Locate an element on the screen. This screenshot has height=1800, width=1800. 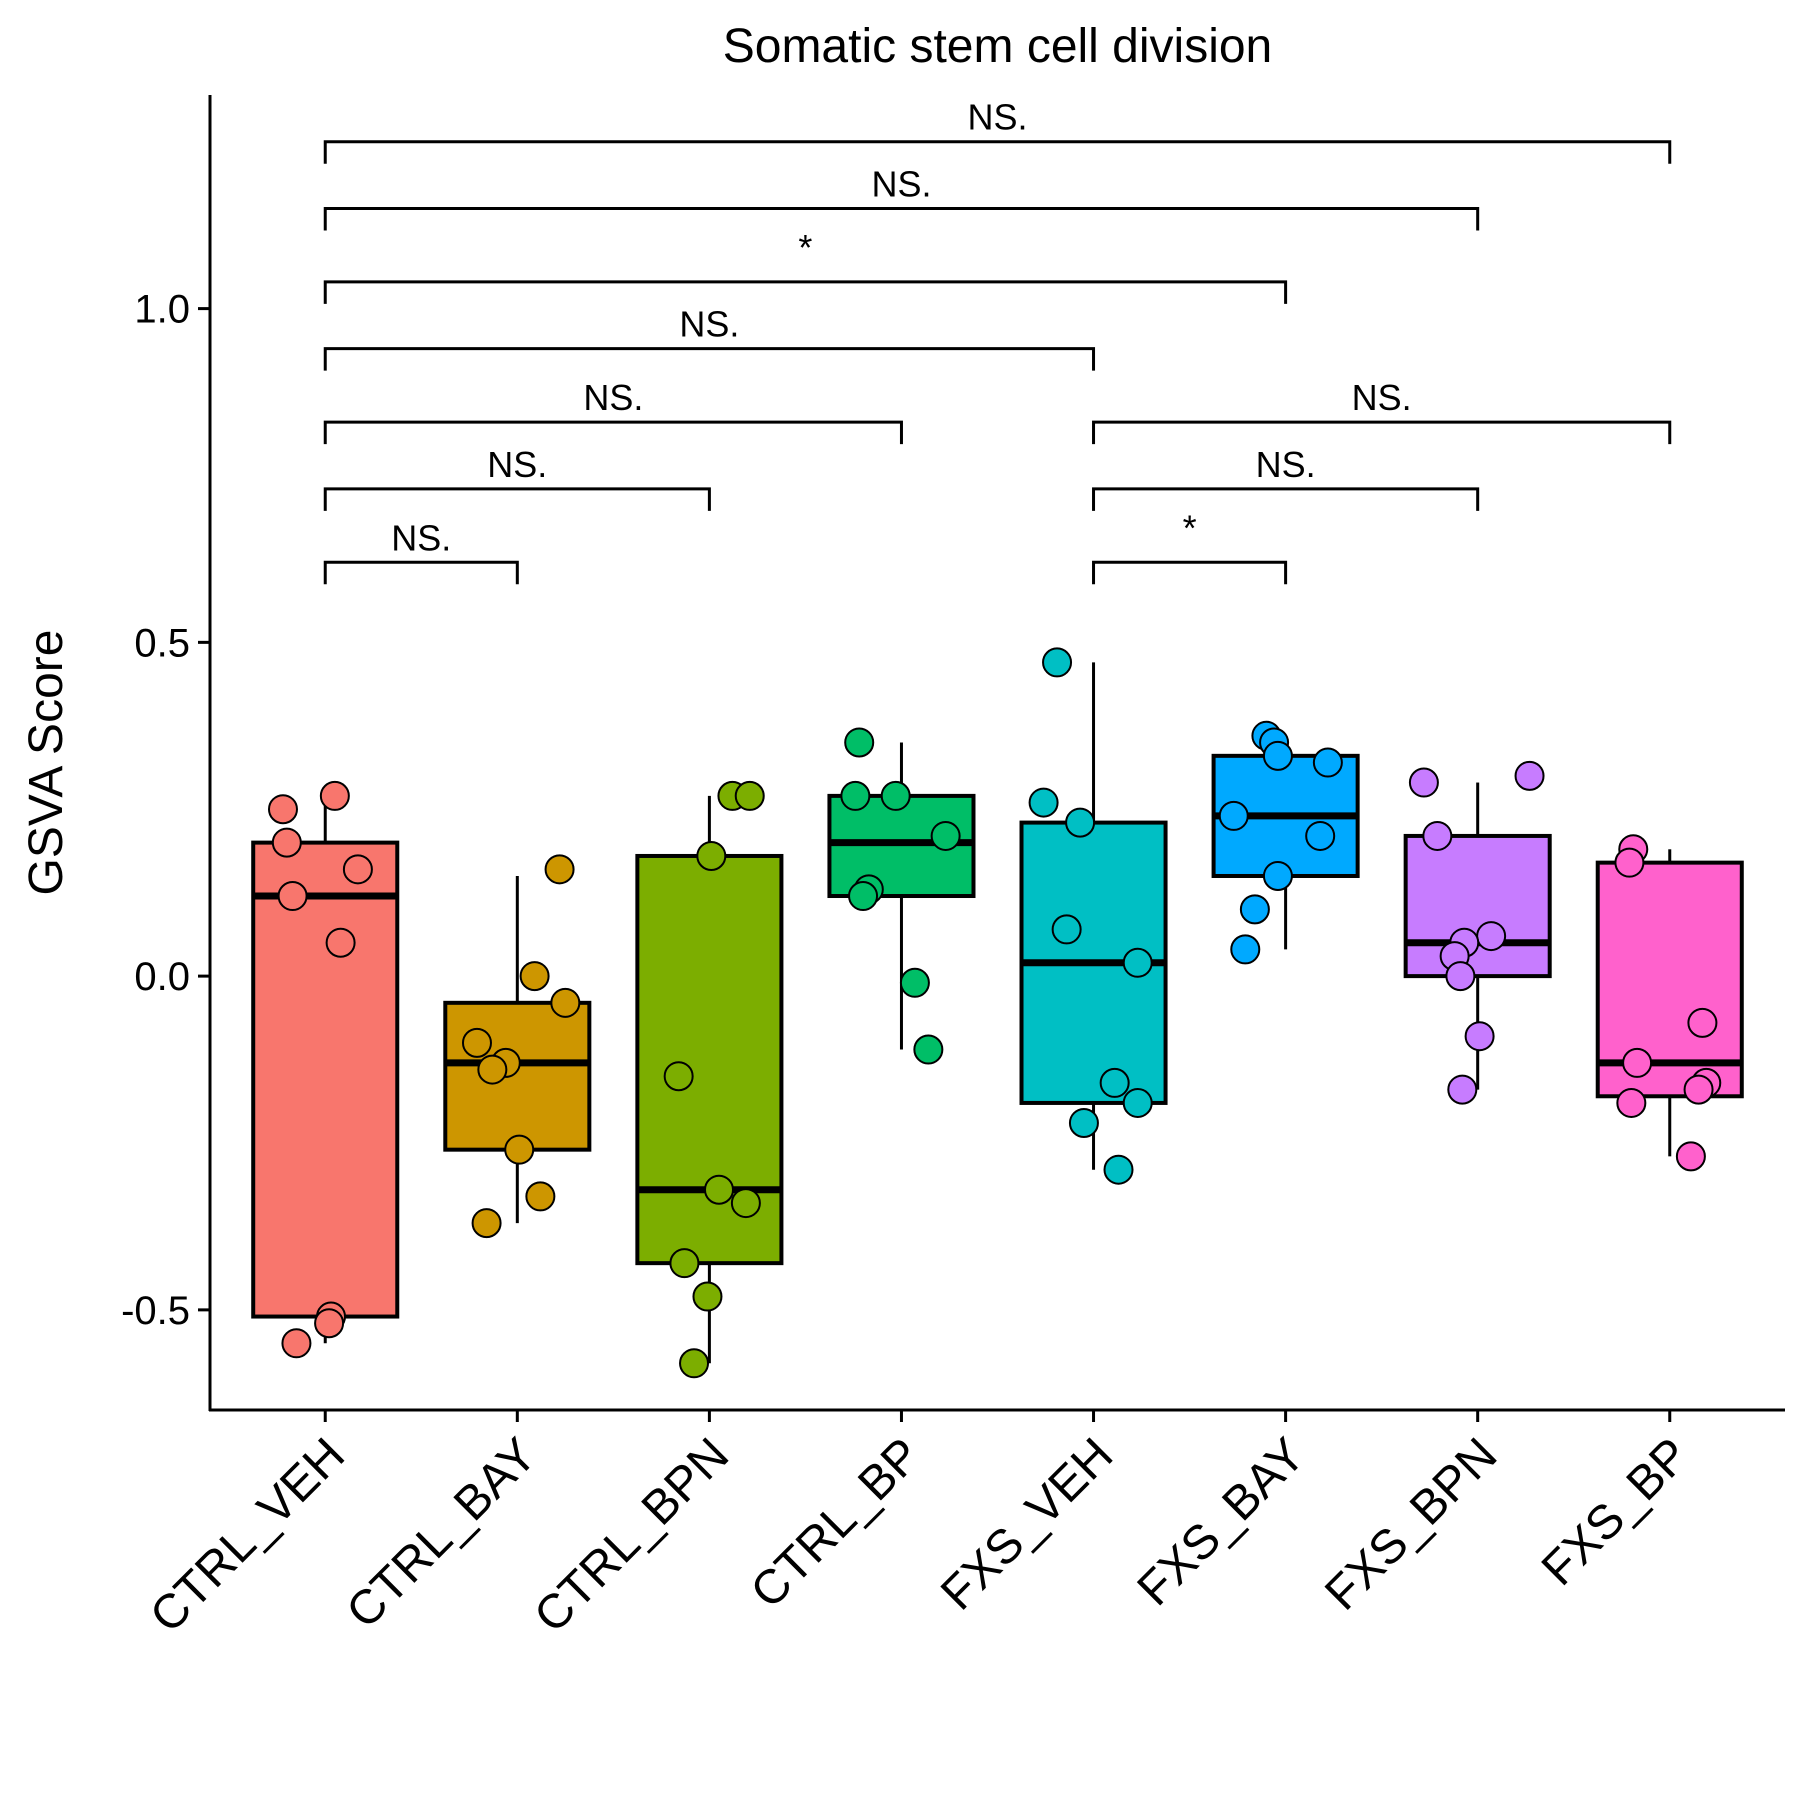
x-tick-label: CTRL_BPN is located at coordinates (631, 1535).